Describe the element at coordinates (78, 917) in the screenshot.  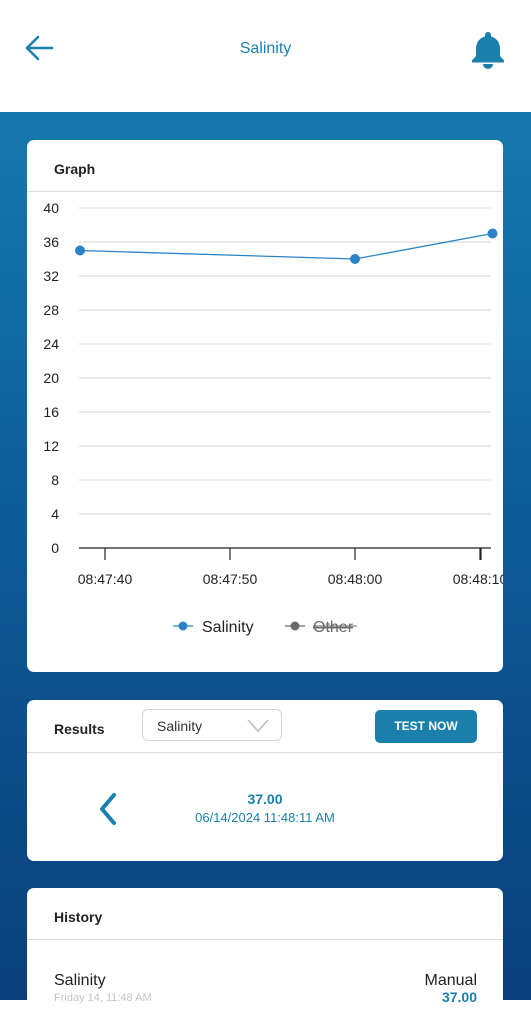
I see `history-title: History` at that location.